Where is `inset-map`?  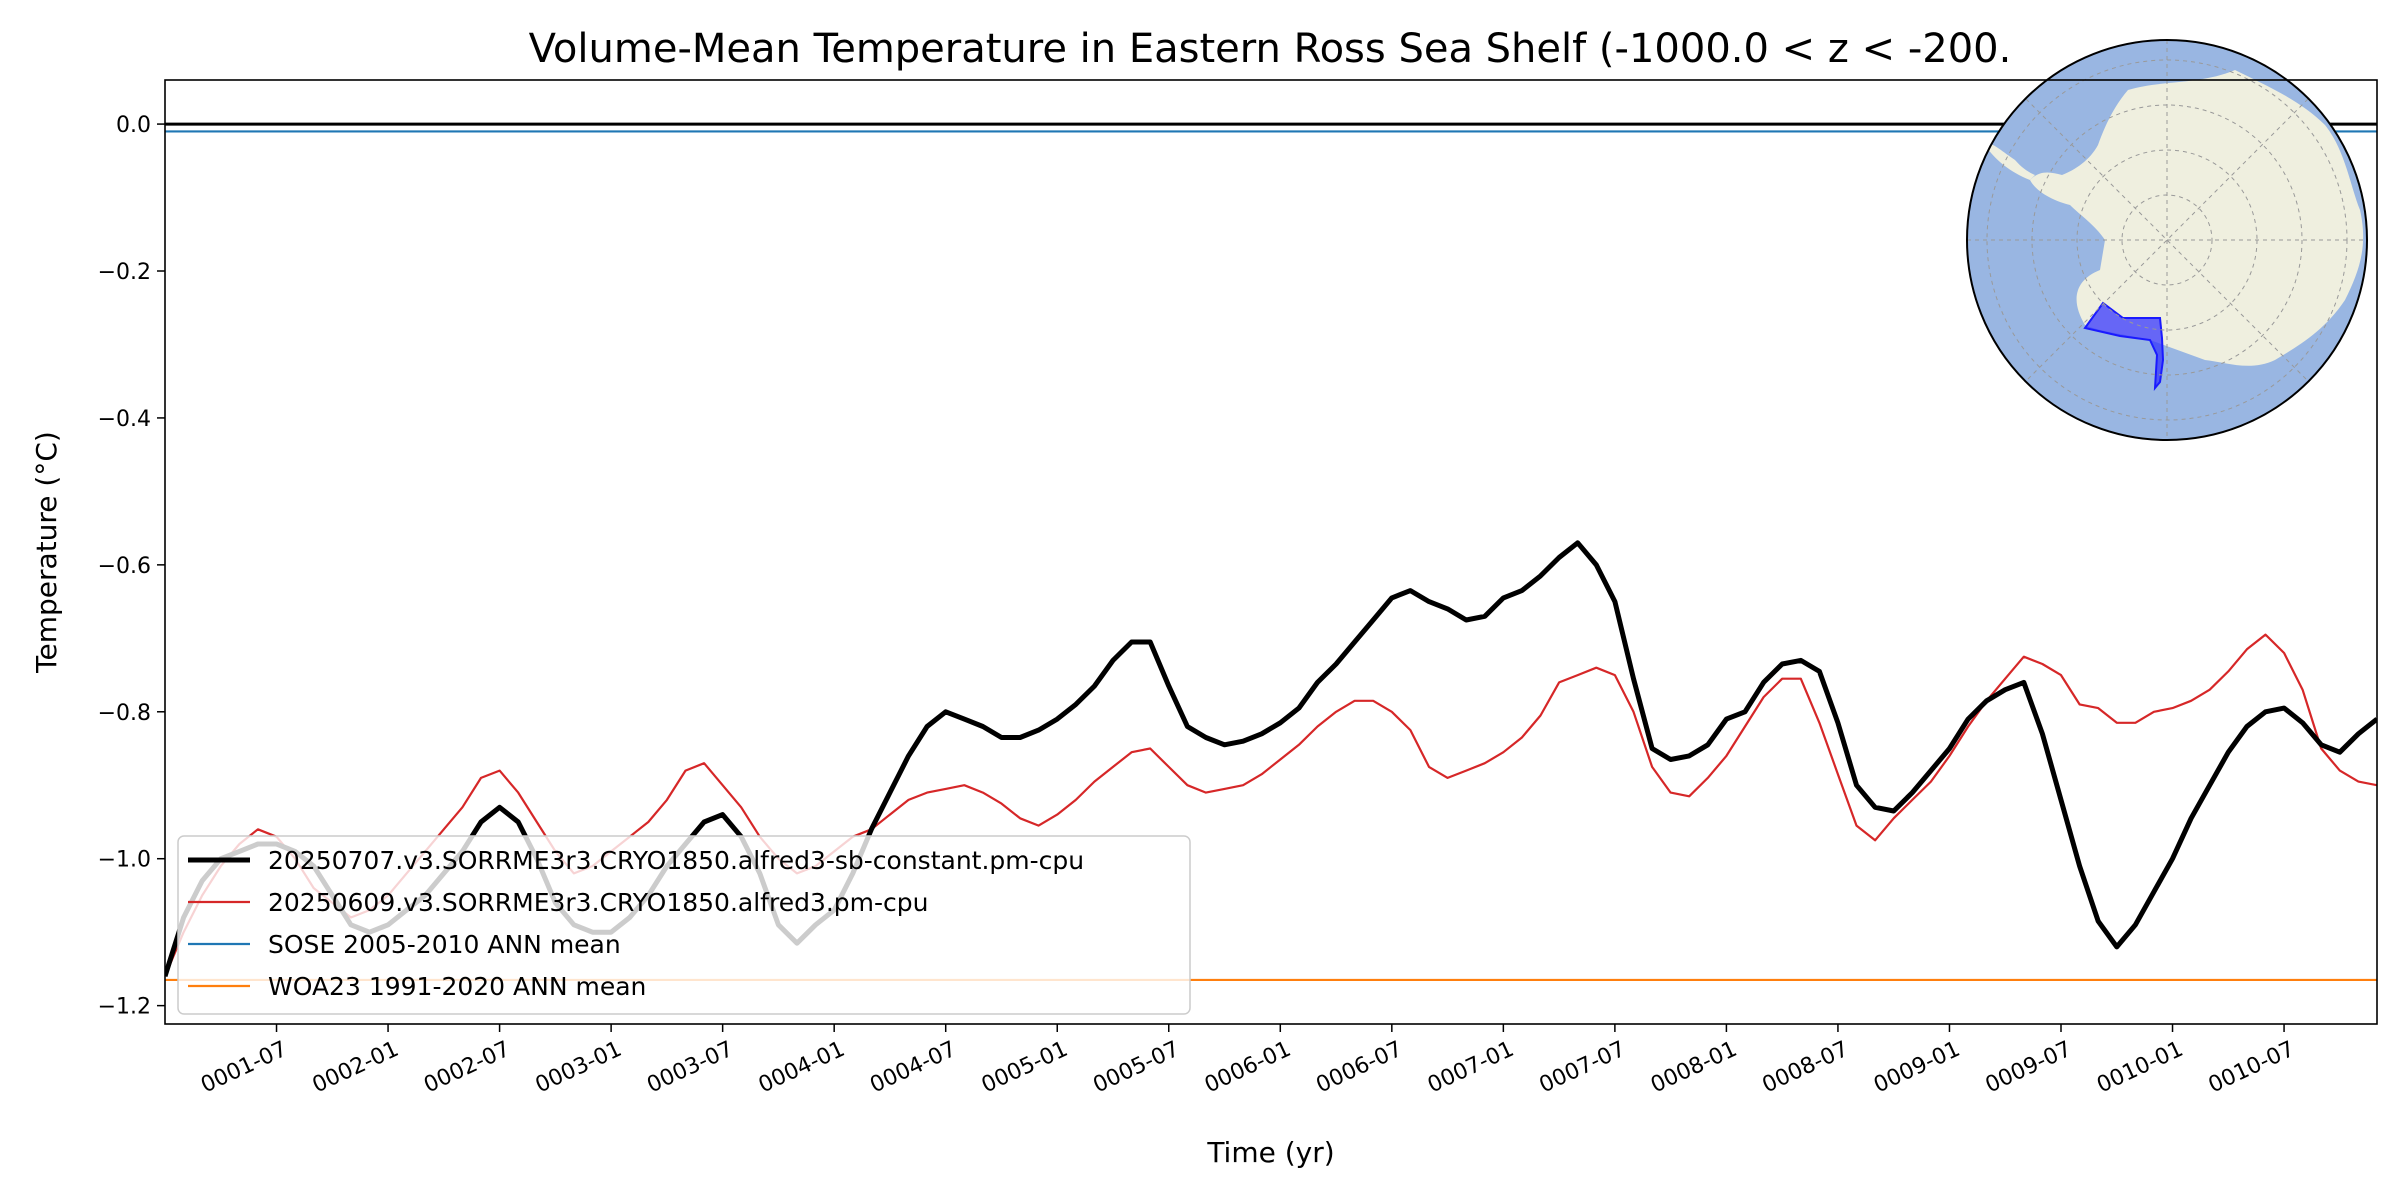 inset-map is located at coordinates (2167, 240).